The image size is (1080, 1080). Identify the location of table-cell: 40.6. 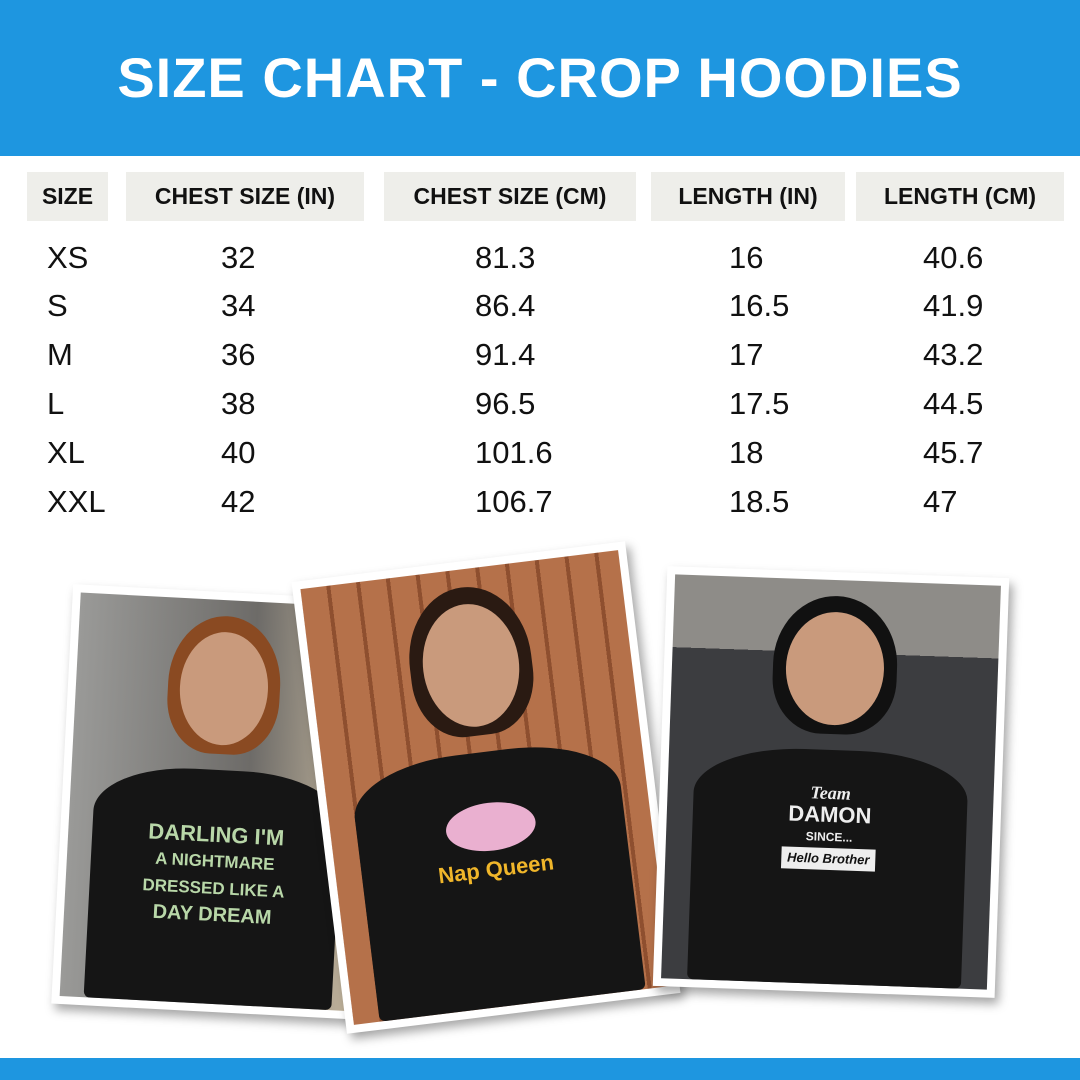
(953, 257).